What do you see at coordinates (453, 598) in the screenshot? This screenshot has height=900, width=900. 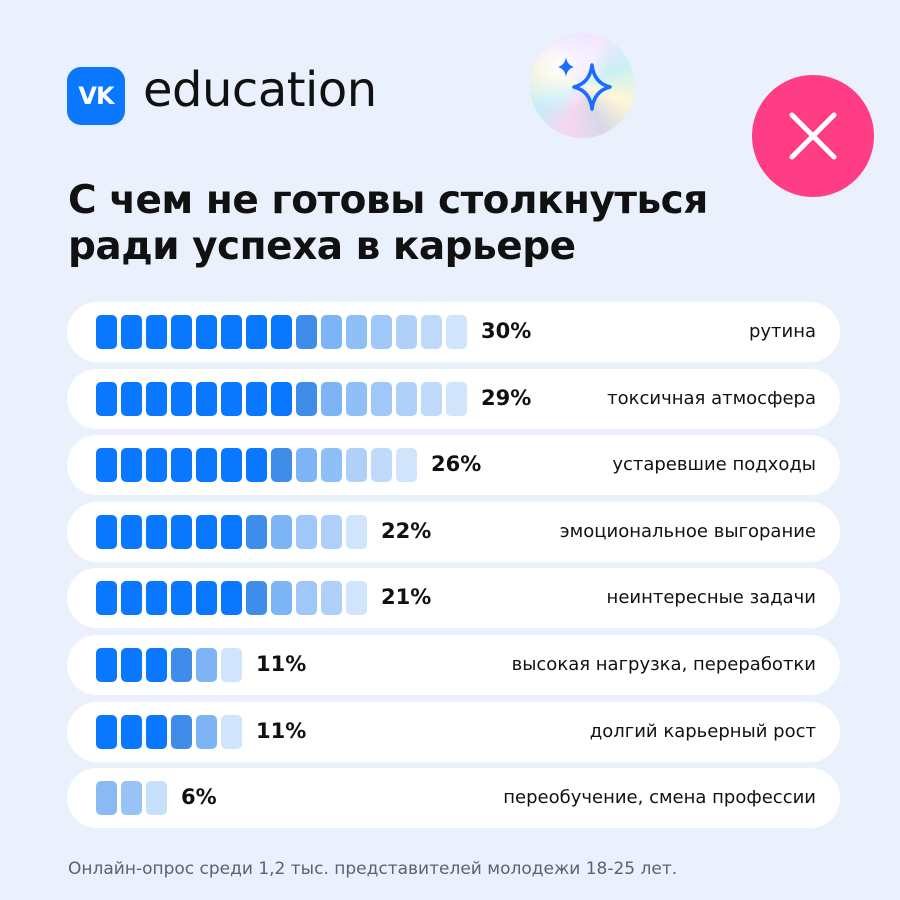 I see `chart-row: 21% неинтересные задачи` at bounding box center [453, 598].